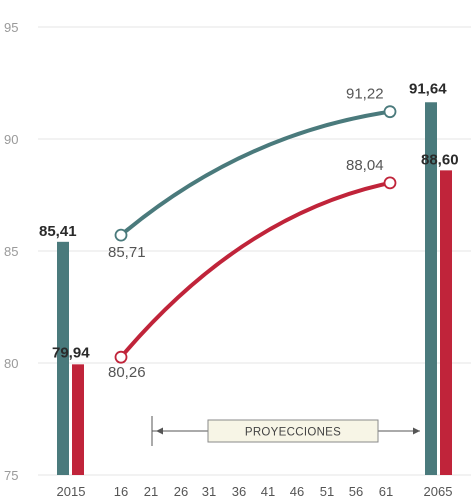  I want to click on projection-left-arrowhead, so click(159, 431).